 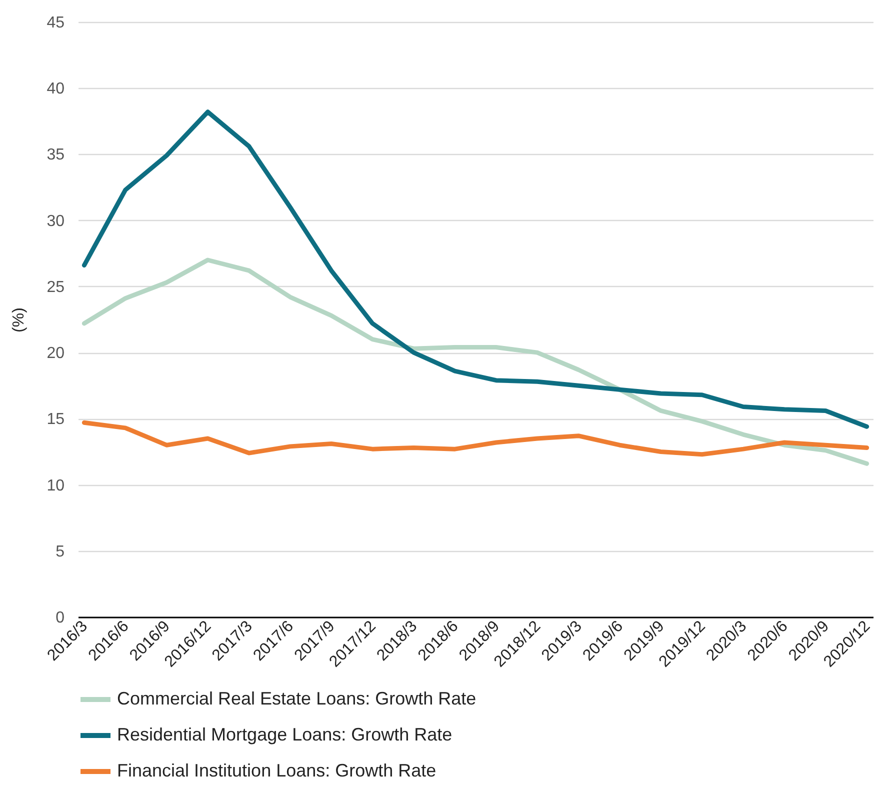 What do you see at coordinates (296, 698) in the screenshot?
I see `legend-label: Commercial Real Estate Loans: Growth Rate` at bounding box center [296, 698].